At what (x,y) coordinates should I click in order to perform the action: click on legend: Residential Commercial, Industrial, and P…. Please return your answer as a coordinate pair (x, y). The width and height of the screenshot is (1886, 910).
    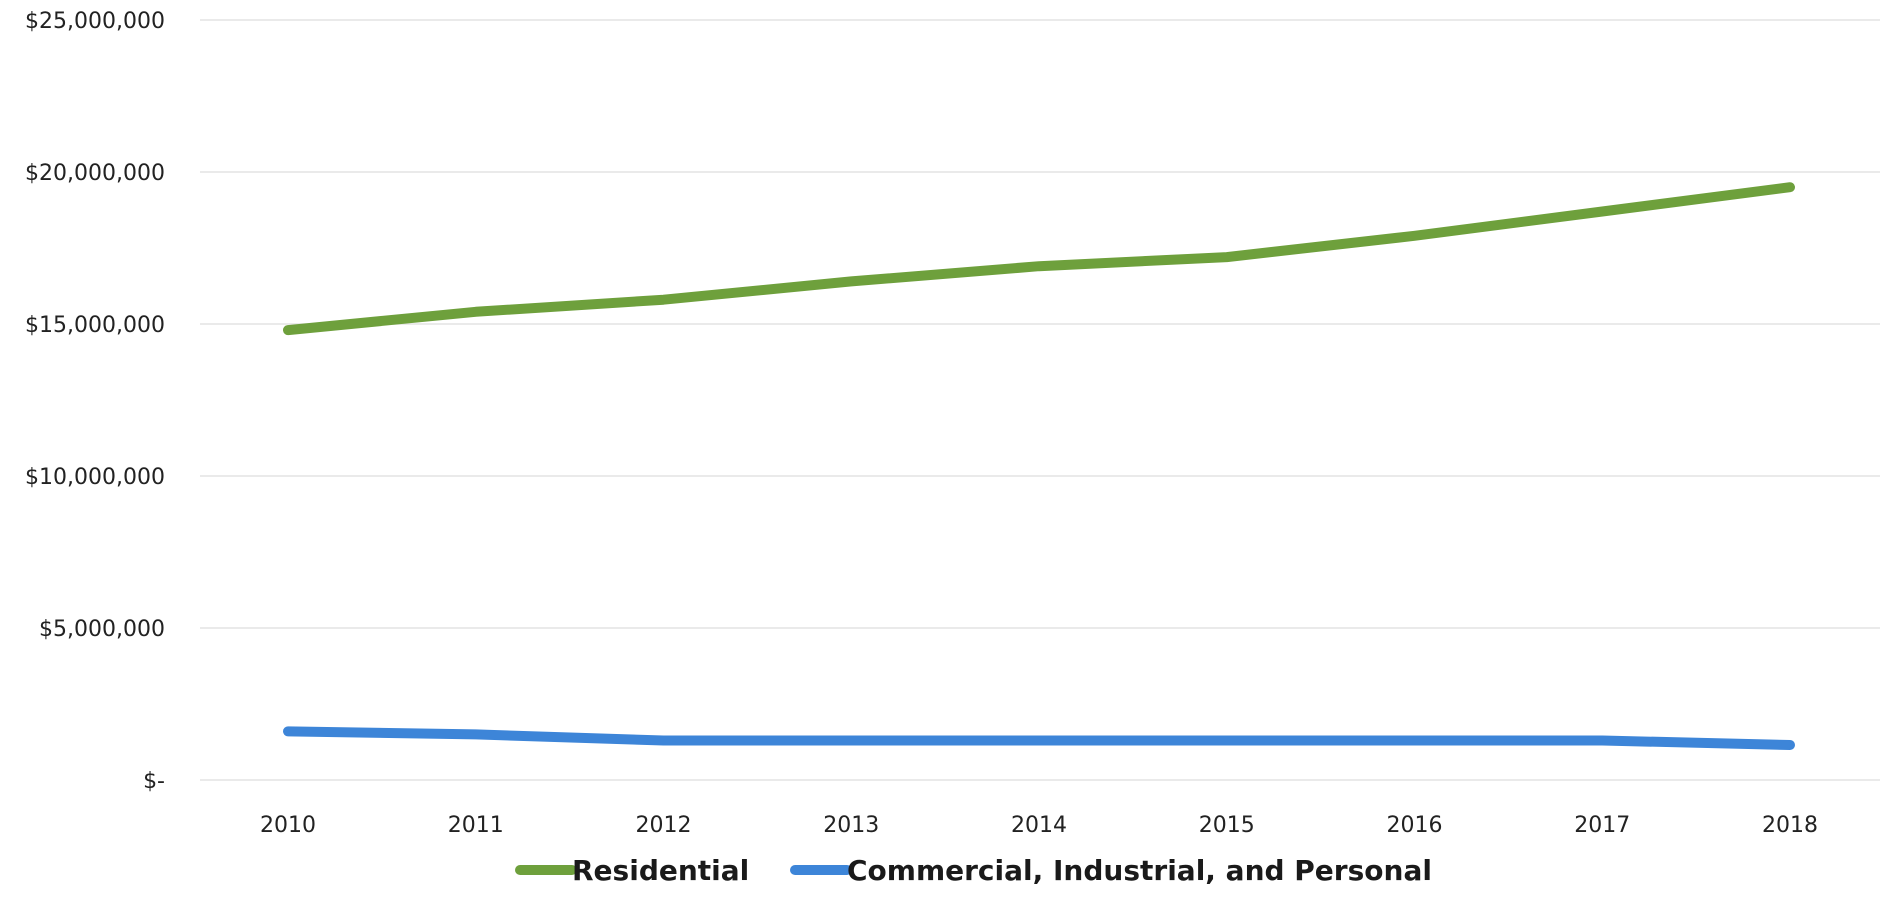
    Looking at the image, I should click on (973, 870).